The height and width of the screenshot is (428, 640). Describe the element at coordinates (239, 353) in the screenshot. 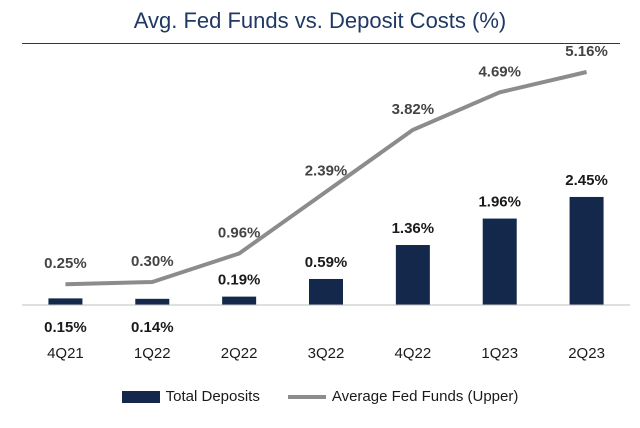

I see `x-tick-2Q22: 2Q22` at that location.